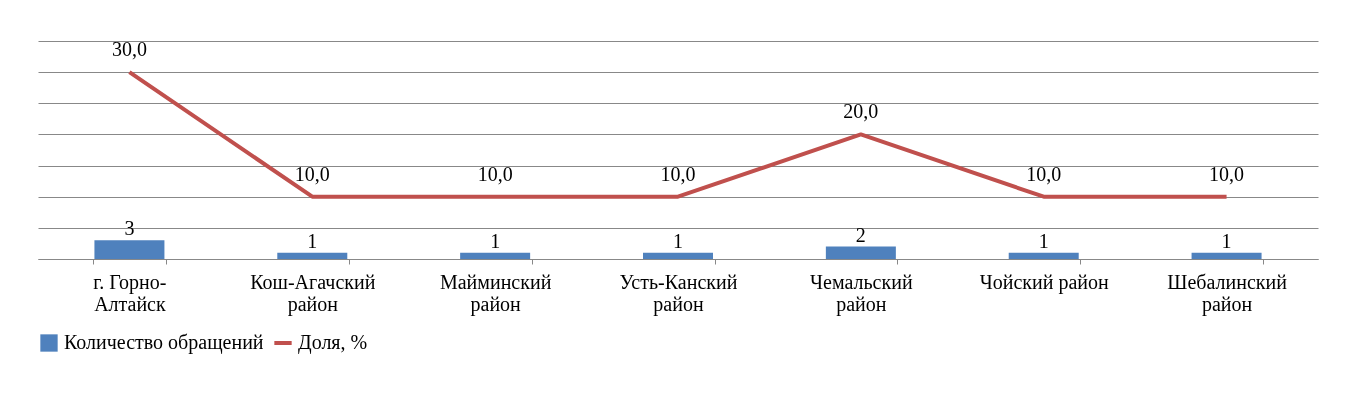  Describe the element at coordinates (164, 342) in the screenshot. I see `legend-label: Количество обращений` at that location.